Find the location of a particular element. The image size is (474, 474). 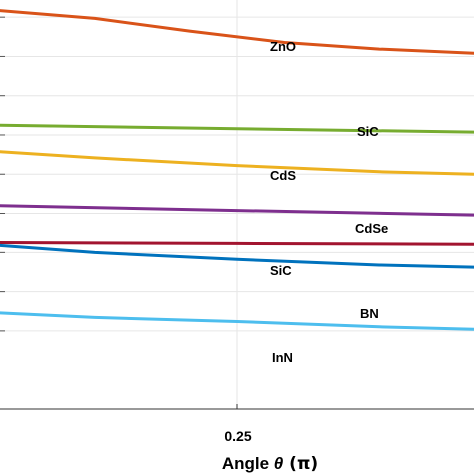

series-label-inn: InN is located at coordinates (282, 357).